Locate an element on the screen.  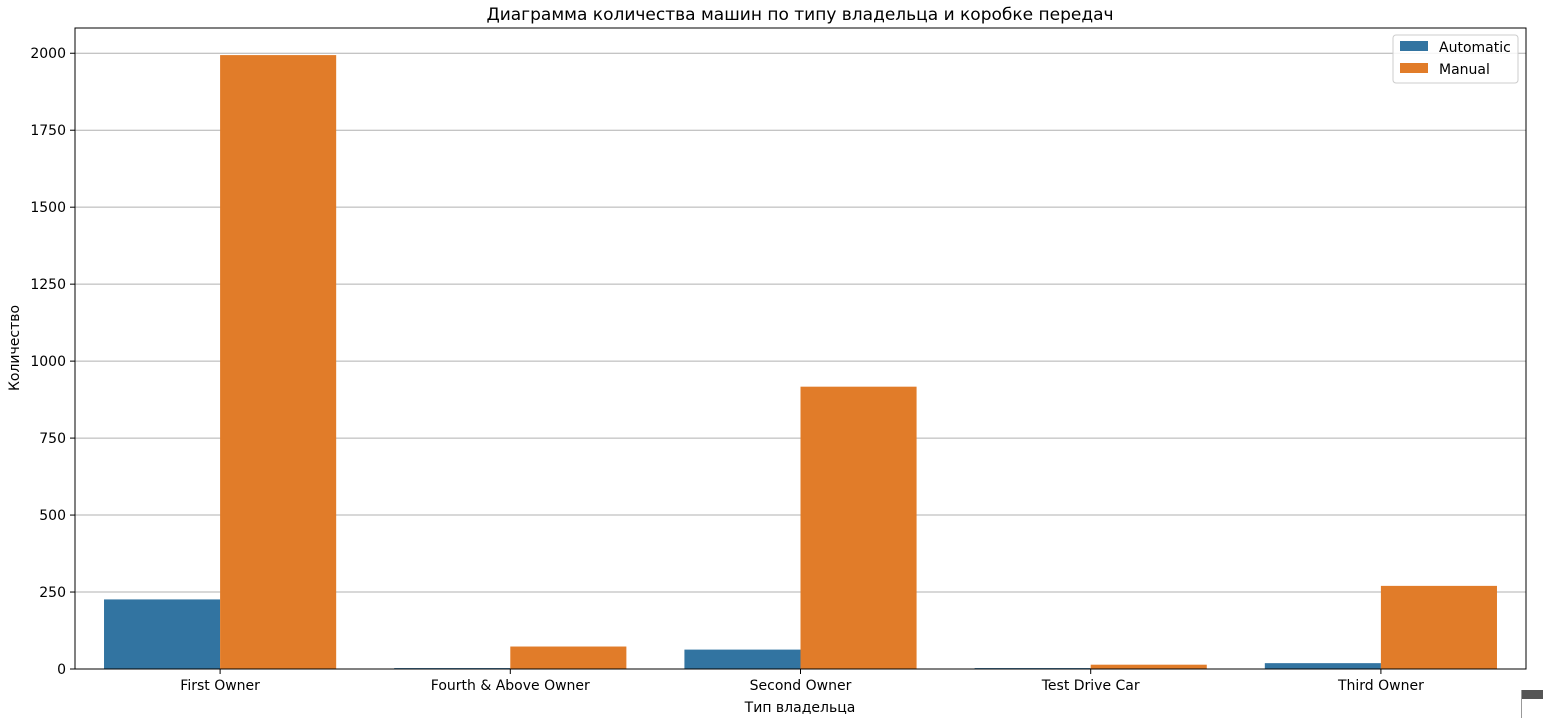
y-tick-label: 1000 is located at coordinates (48, 362).